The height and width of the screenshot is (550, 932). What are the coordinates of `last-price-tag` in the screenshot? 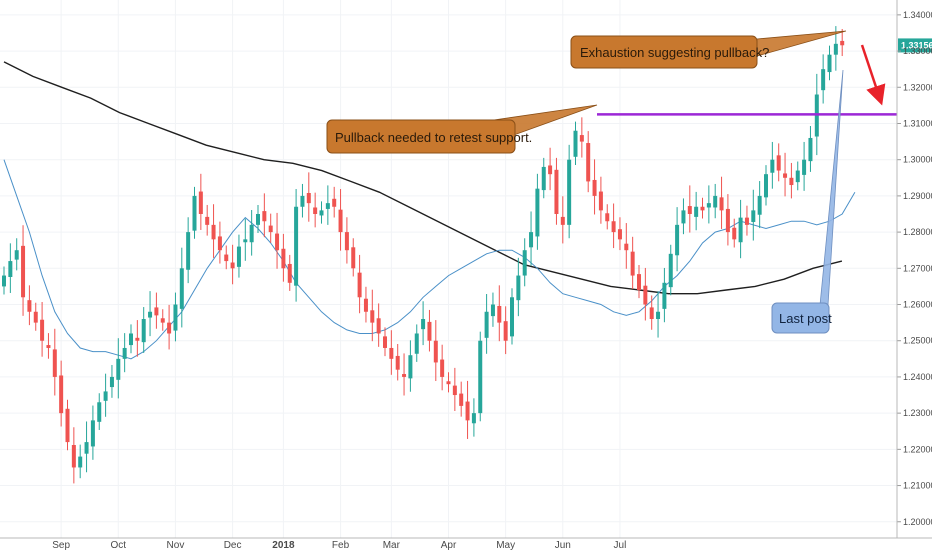 It's located at (915, 45).